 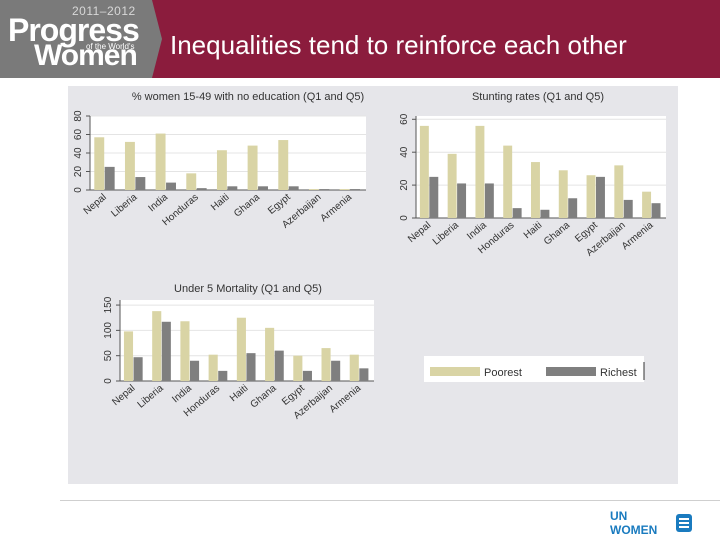 I want to click on bottom-divider, so click(x=390, y=500).